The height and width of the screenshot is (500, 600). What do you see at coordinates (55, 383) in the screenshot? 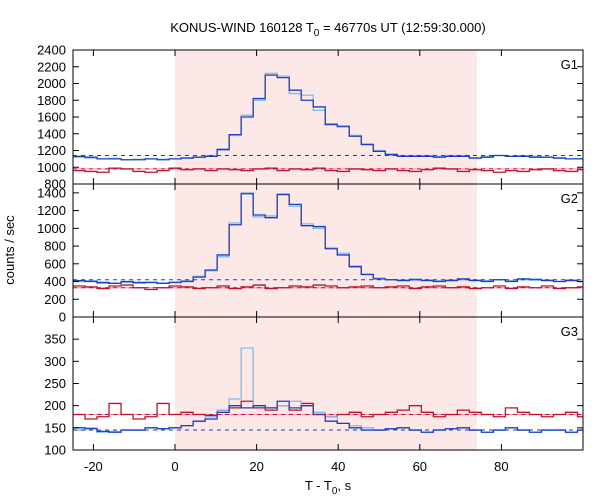
I see `y-tick-label: 250` at bounding box center [55, 383].